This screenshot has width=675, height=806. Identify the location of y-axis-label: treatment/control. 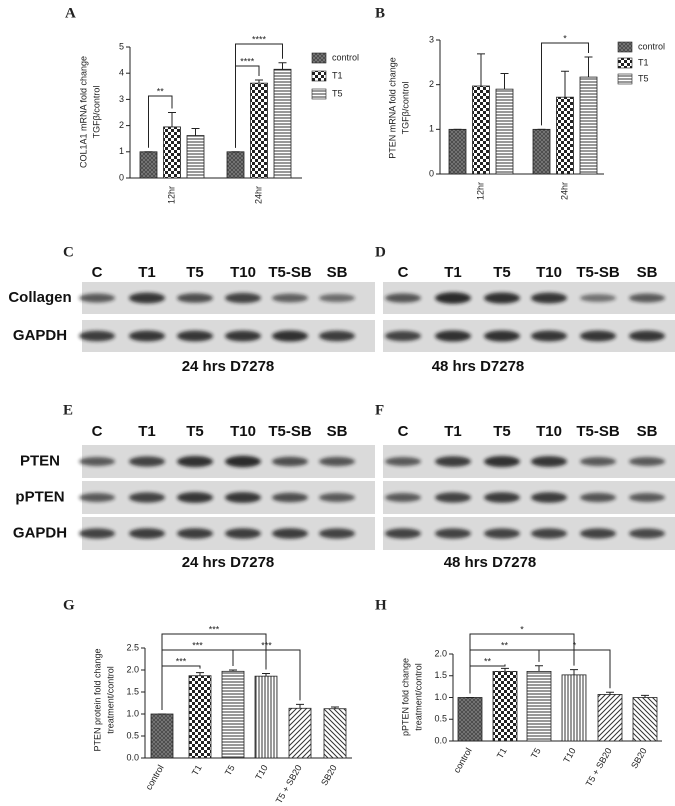
(110, 700).